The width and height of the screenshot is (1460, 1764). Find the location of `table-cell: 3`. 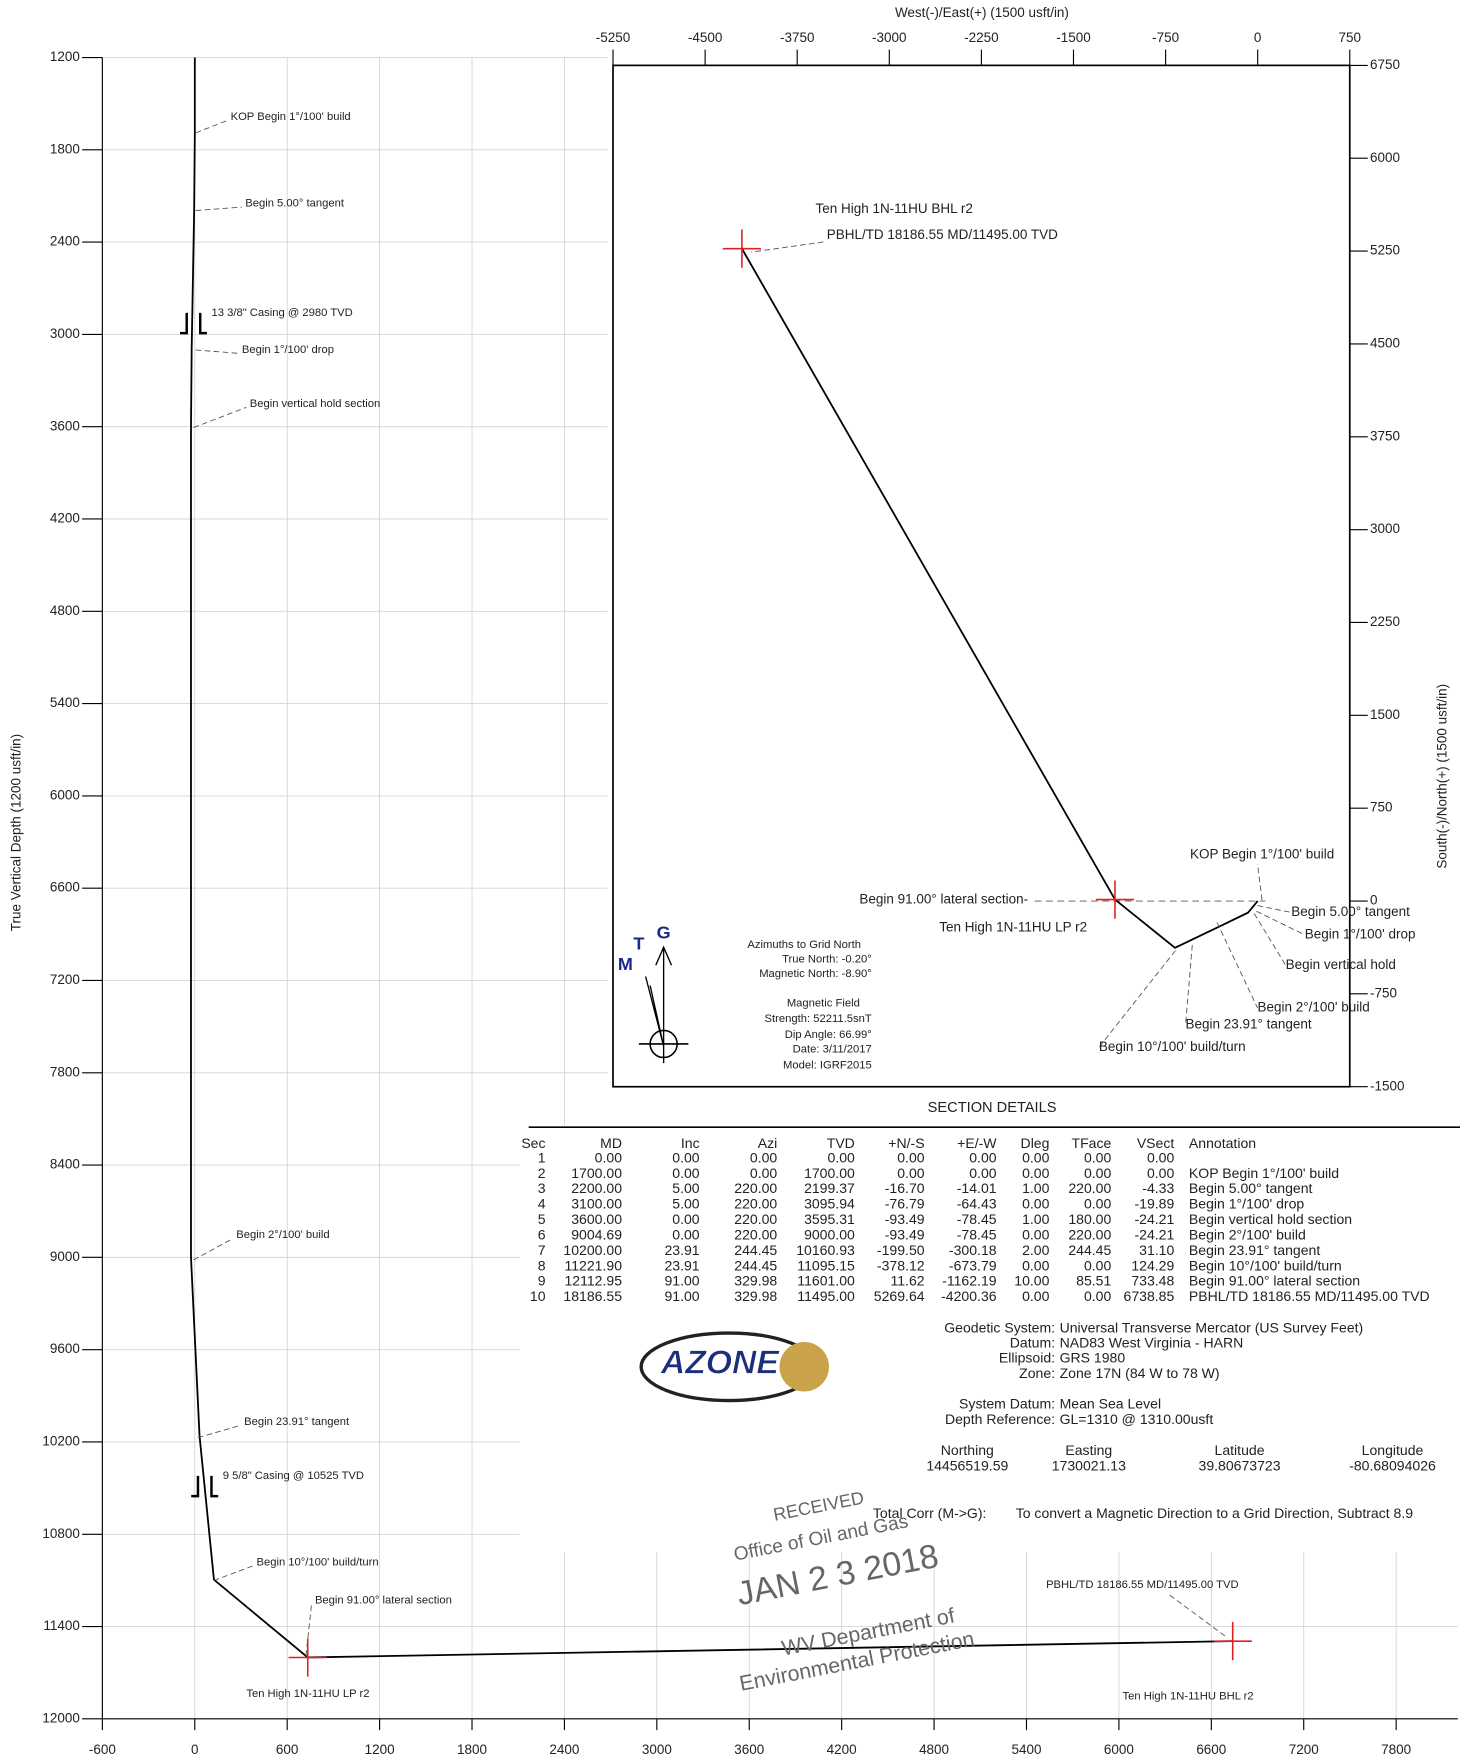

table-cell: 3 is located at coordinates (542, 1188).